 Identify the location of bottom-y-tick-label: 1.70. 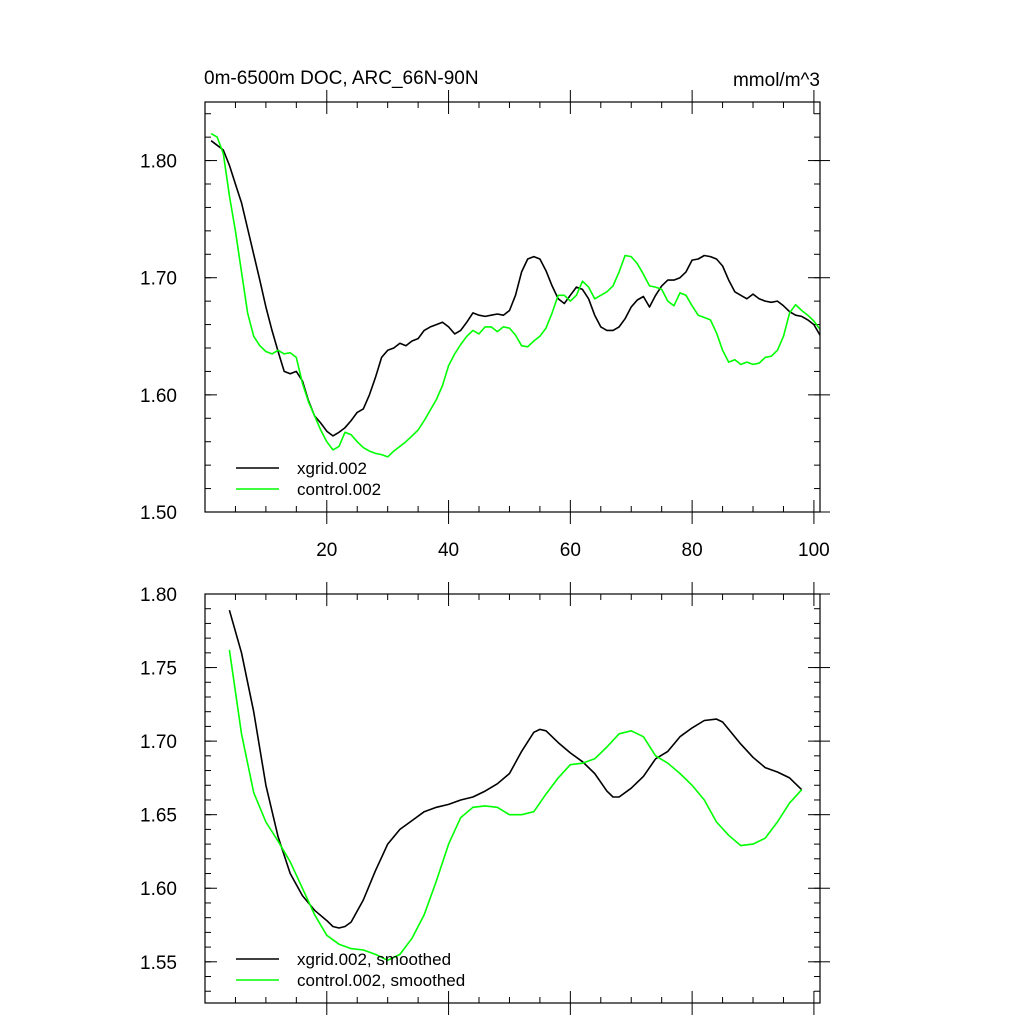
(158, 742).